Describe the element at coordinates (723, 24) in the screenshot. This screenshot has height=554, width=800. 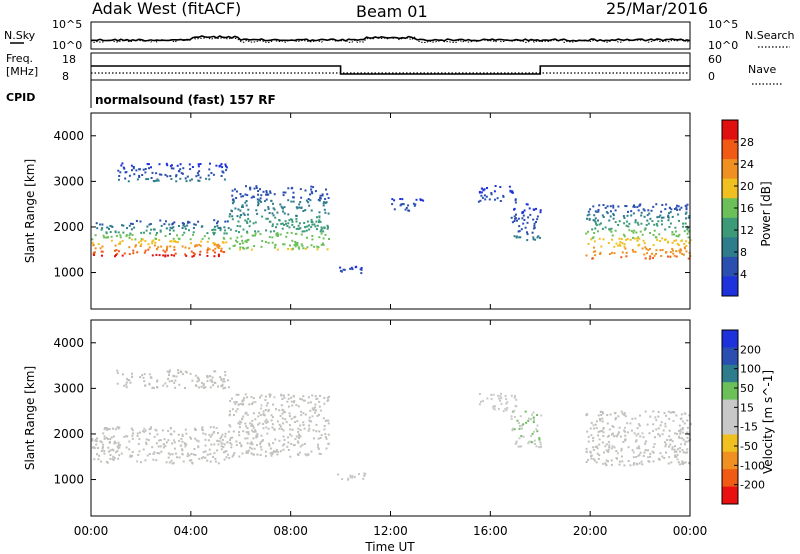
I see `noise-right-tick-top: 10^5` at that location.